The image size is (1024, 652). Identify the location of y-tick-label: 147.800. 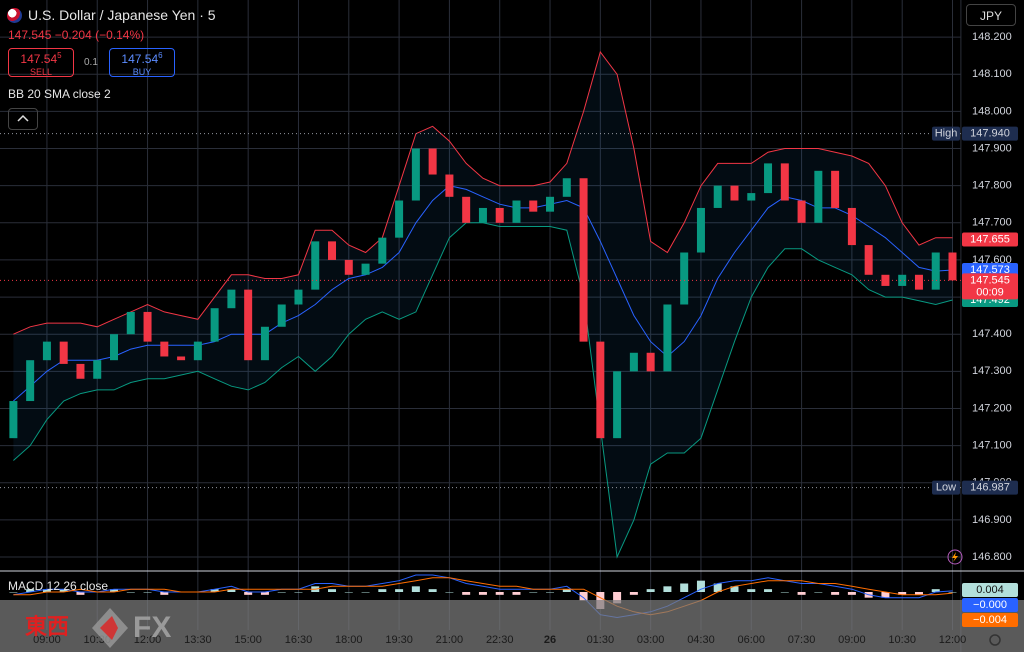
(992, 186).